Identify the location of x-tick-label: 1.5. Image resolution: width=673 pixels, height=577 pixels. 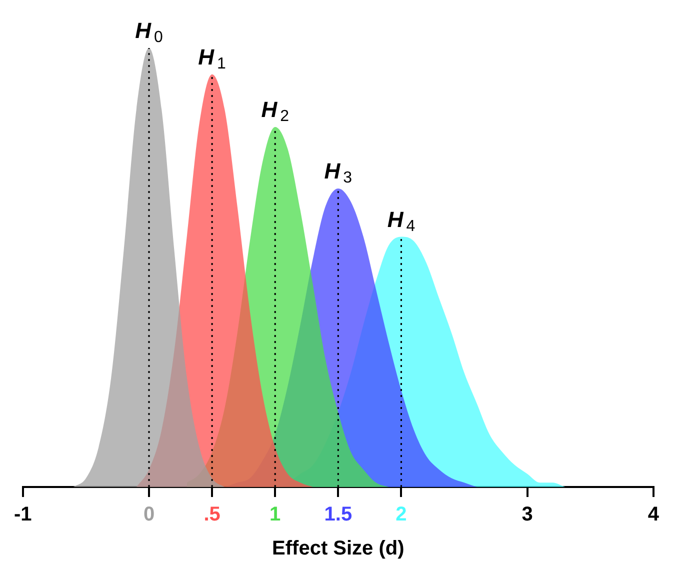
(338, 515).